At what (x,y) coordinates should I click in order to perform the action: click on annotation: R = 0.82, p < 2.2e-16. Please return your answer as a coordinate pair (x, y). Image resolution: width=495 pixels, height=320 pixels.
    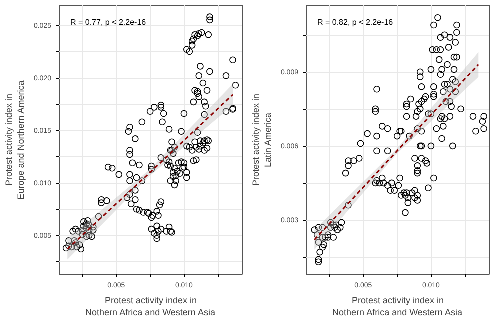
    Looking at the image, I should click on (355, 23).